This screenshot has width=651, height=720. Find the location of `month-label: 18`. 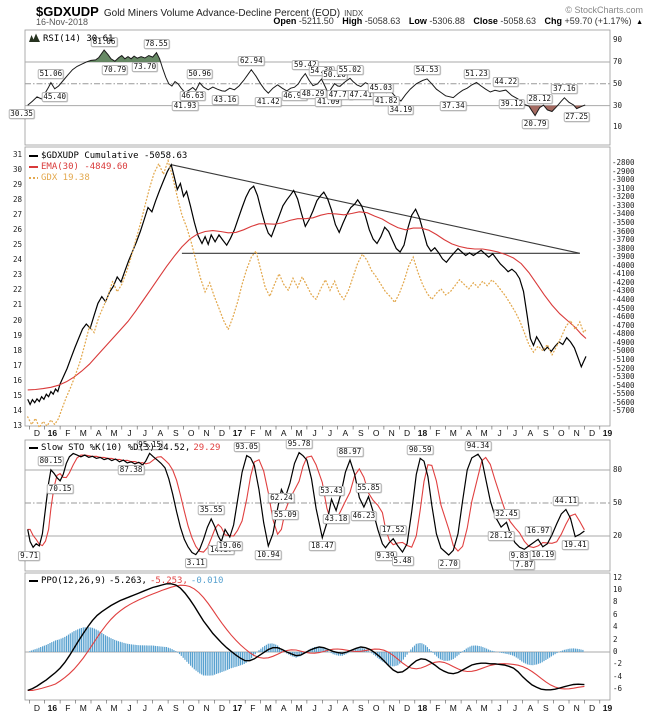

month-label: 18 is located at coordinates (422, 708).